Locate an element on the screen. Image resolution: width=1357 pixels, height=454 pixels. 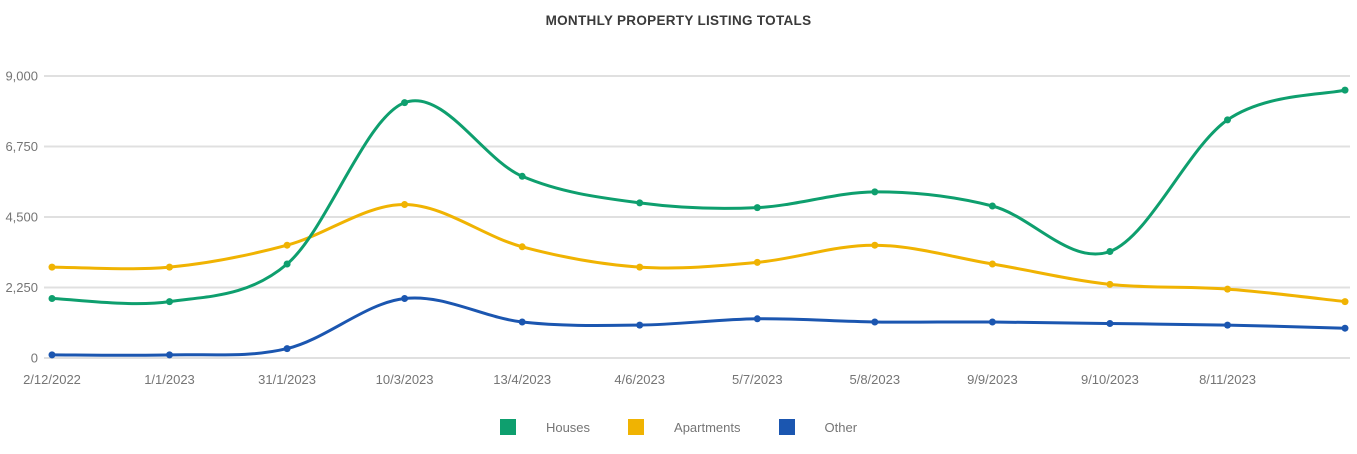
legend-item-houses: Houses is located at coordinates (545, 427).